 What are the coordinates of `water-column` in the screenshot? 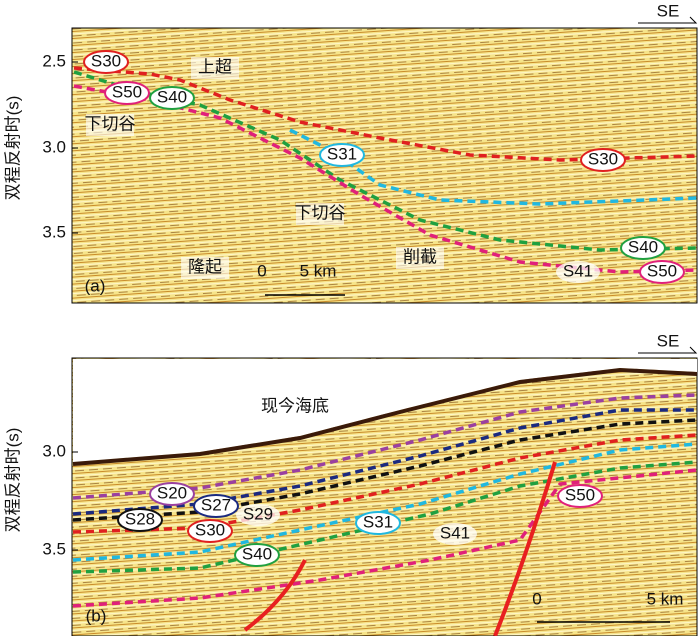 It's located at (385, 410).